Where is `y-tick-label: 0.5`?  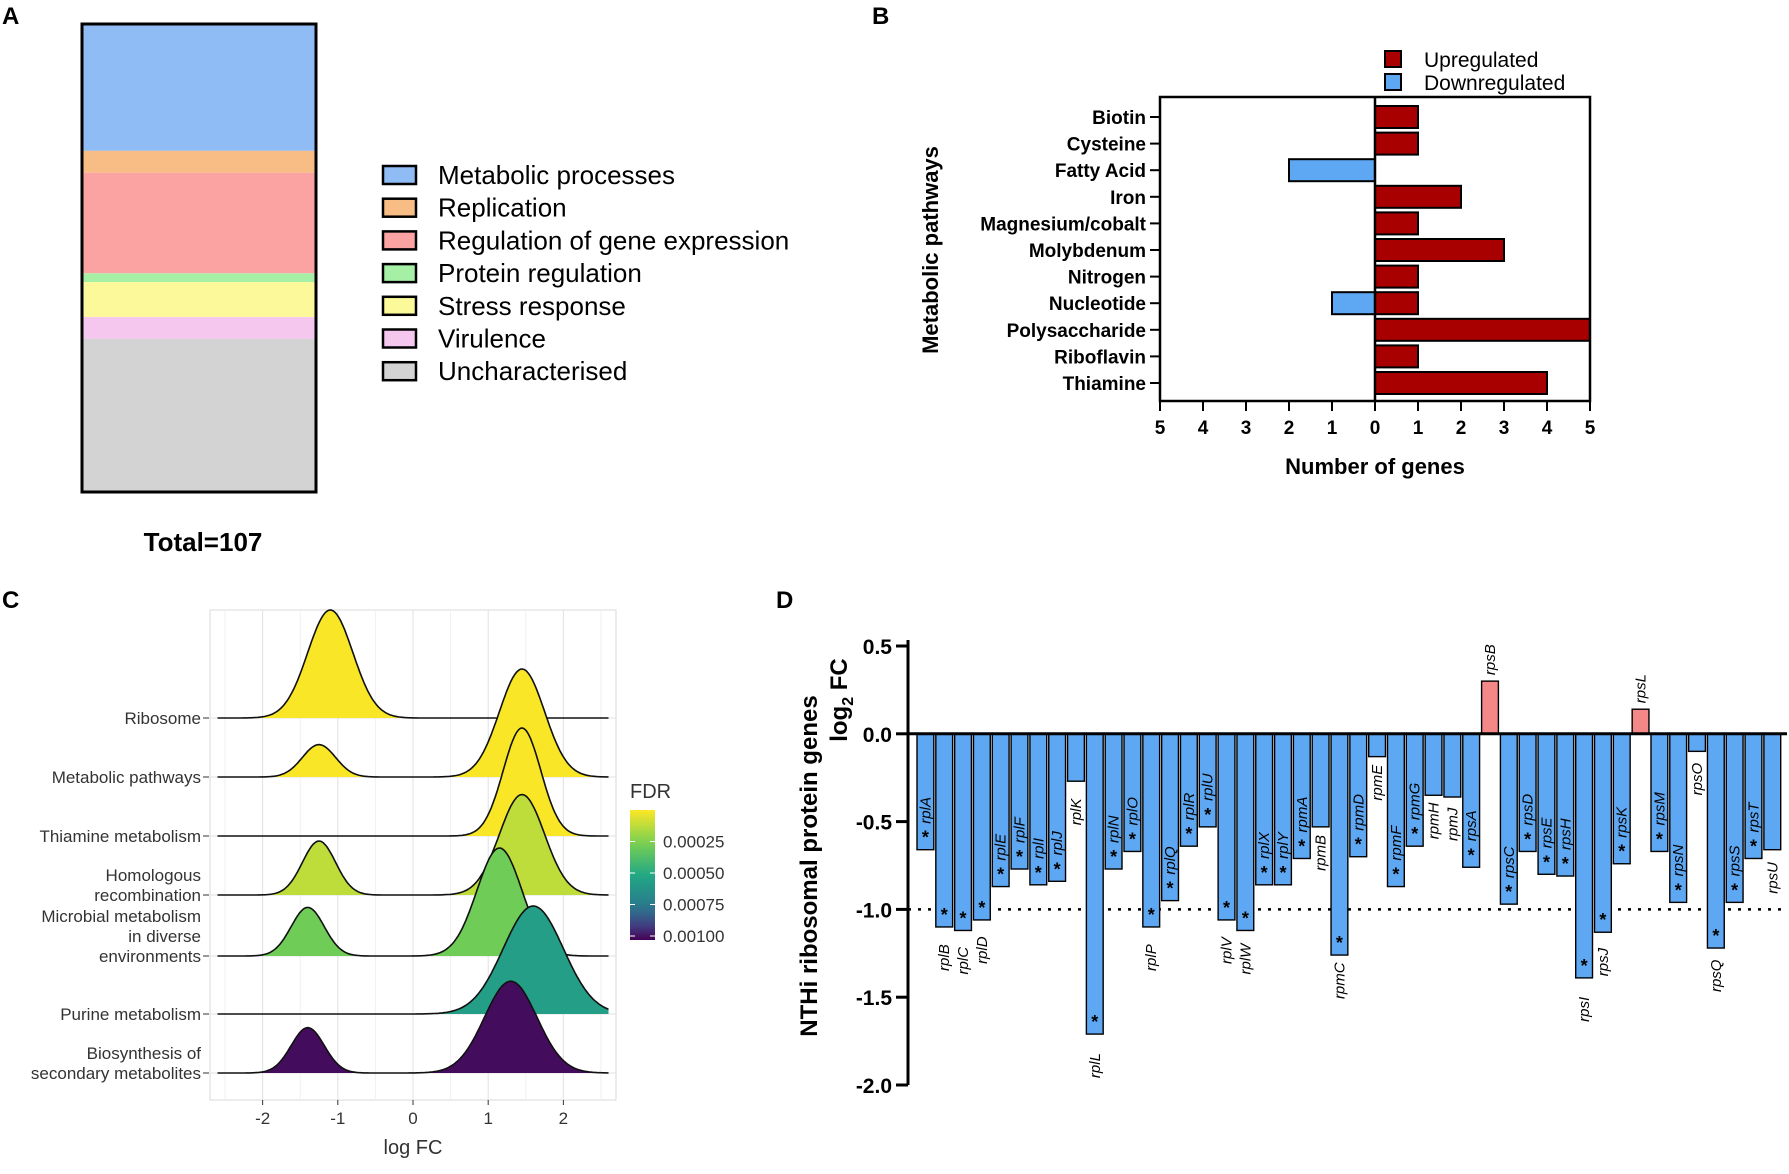 y-tick-label: 0.5 is located at coordinates (878, 647).